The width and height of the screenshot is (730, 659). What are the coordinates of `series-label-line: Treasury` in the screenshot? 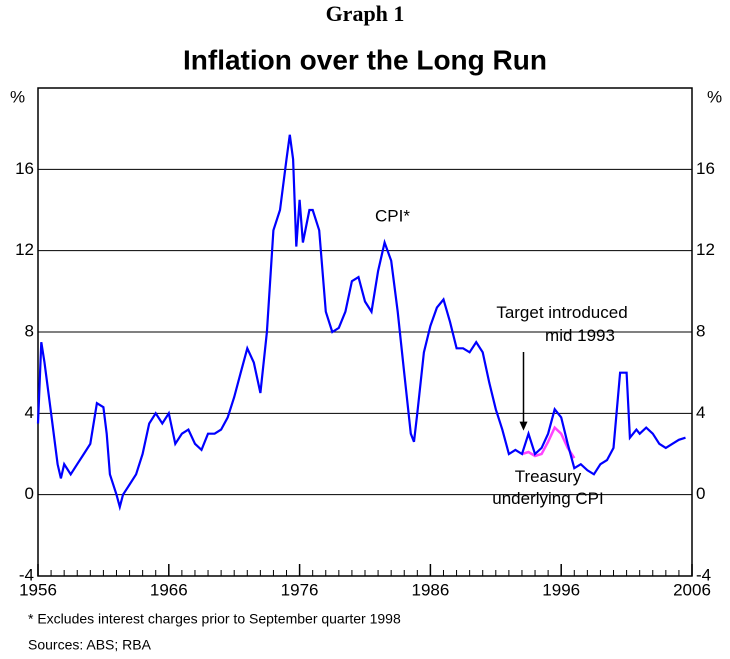 It's located at (548, 476).